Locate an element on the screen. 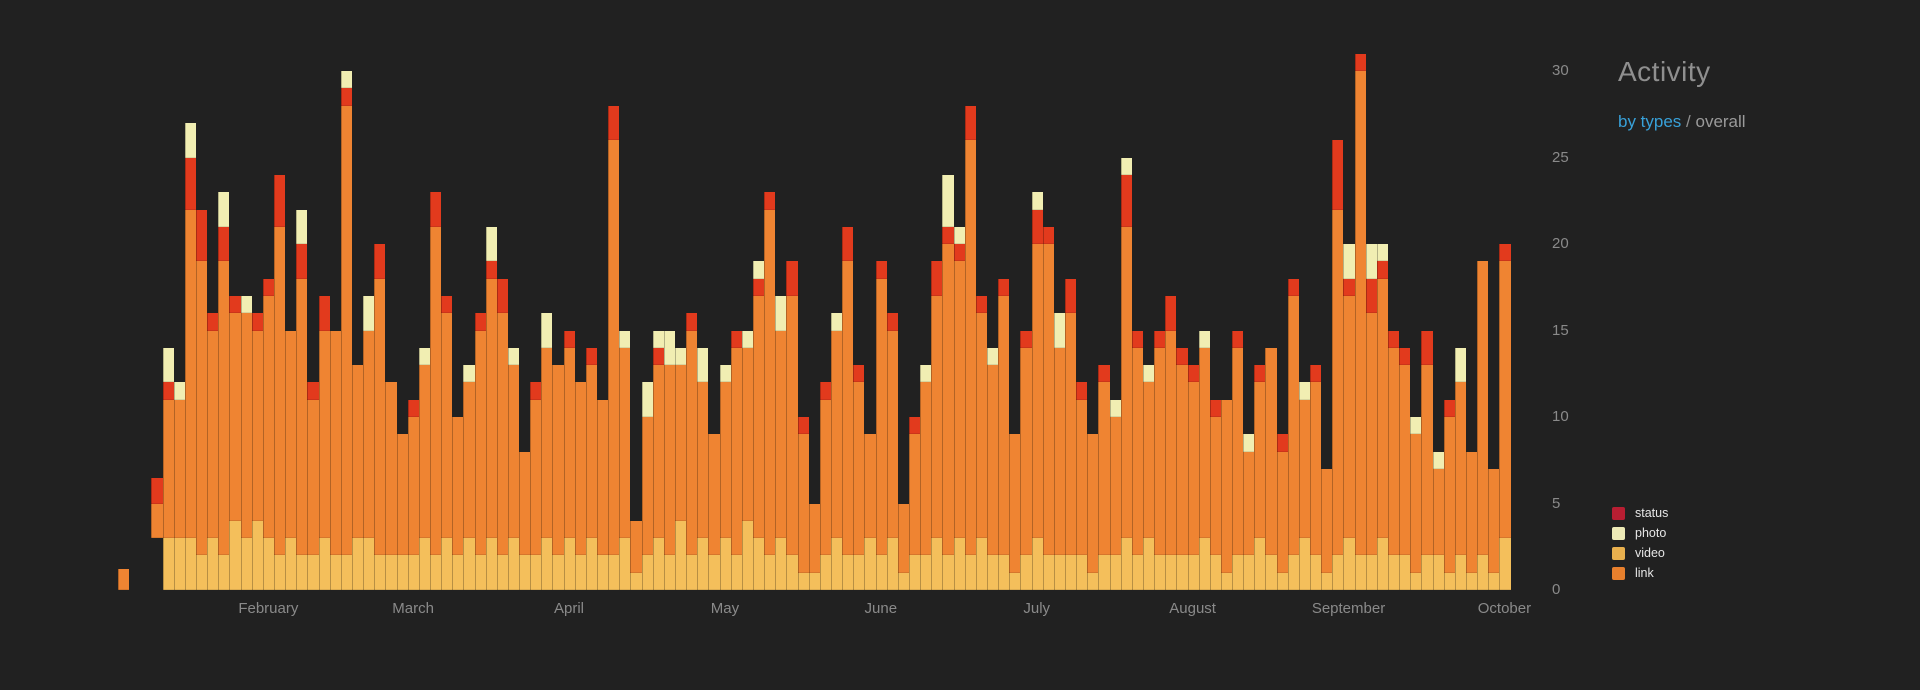  view-by-types-link: by types is located at coordinates (1650, 121).